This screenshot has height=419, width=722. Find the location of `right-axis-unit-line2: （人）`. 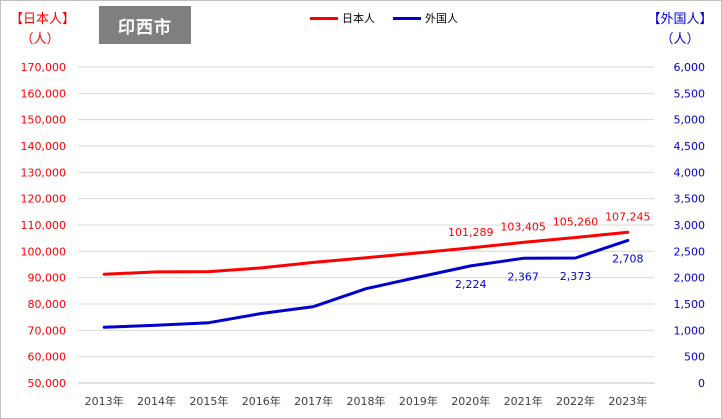

right-axis-unit-line2: （人） is located at coordinates (680, 39).